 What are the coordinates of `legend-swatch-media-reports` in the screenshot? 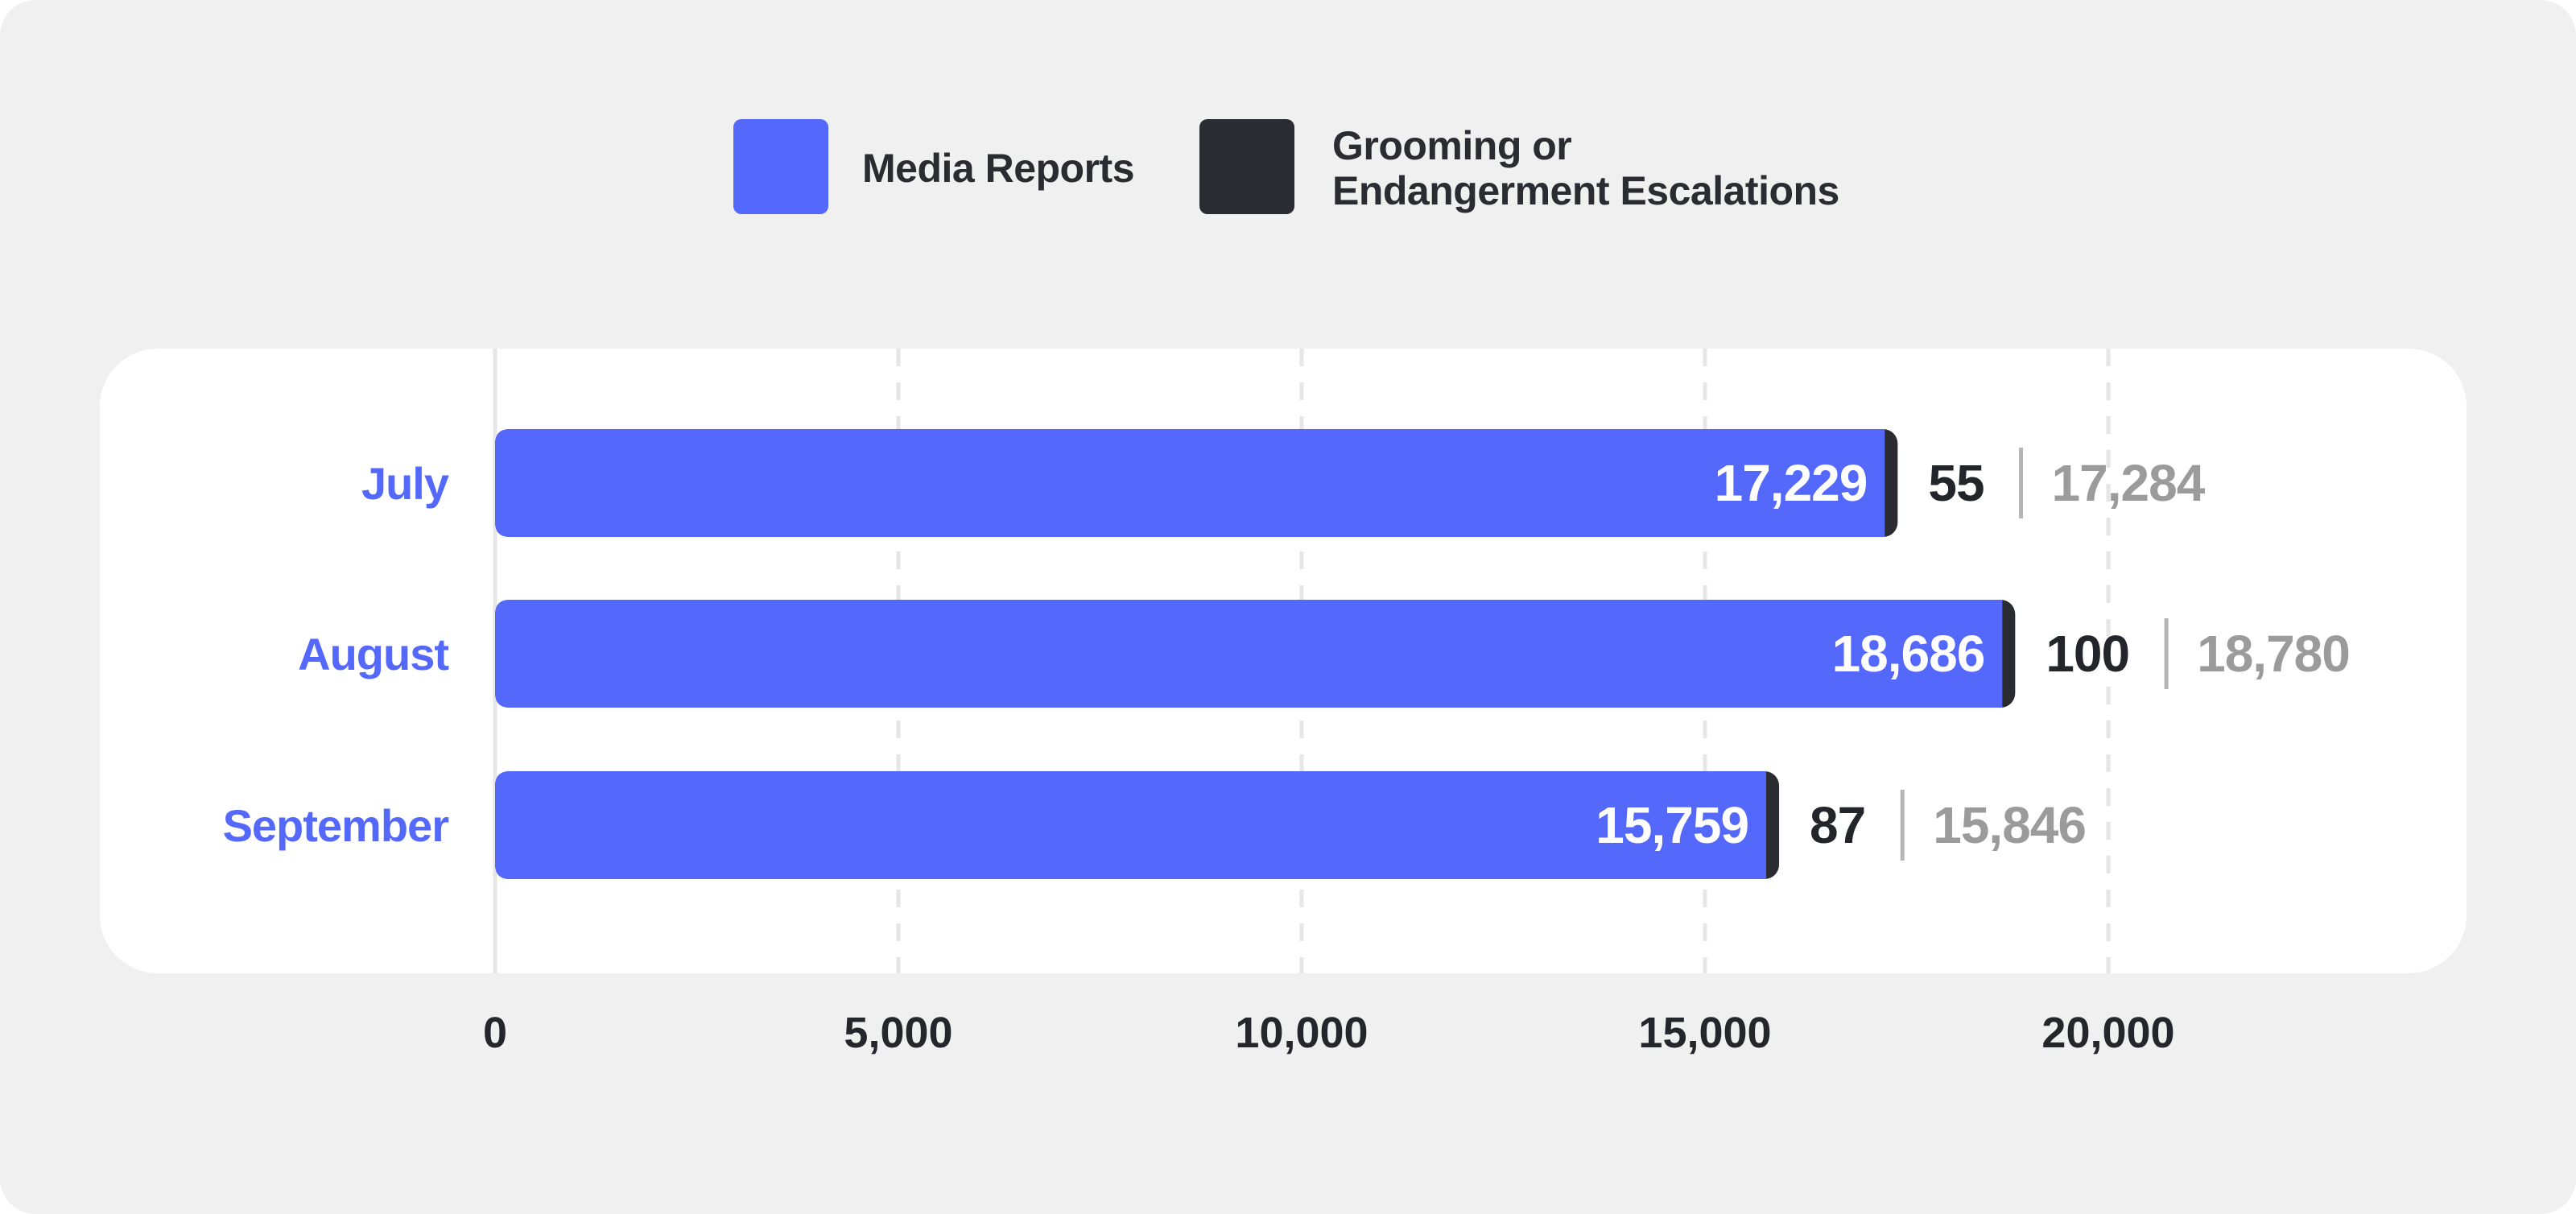 It's located at (780, 166).